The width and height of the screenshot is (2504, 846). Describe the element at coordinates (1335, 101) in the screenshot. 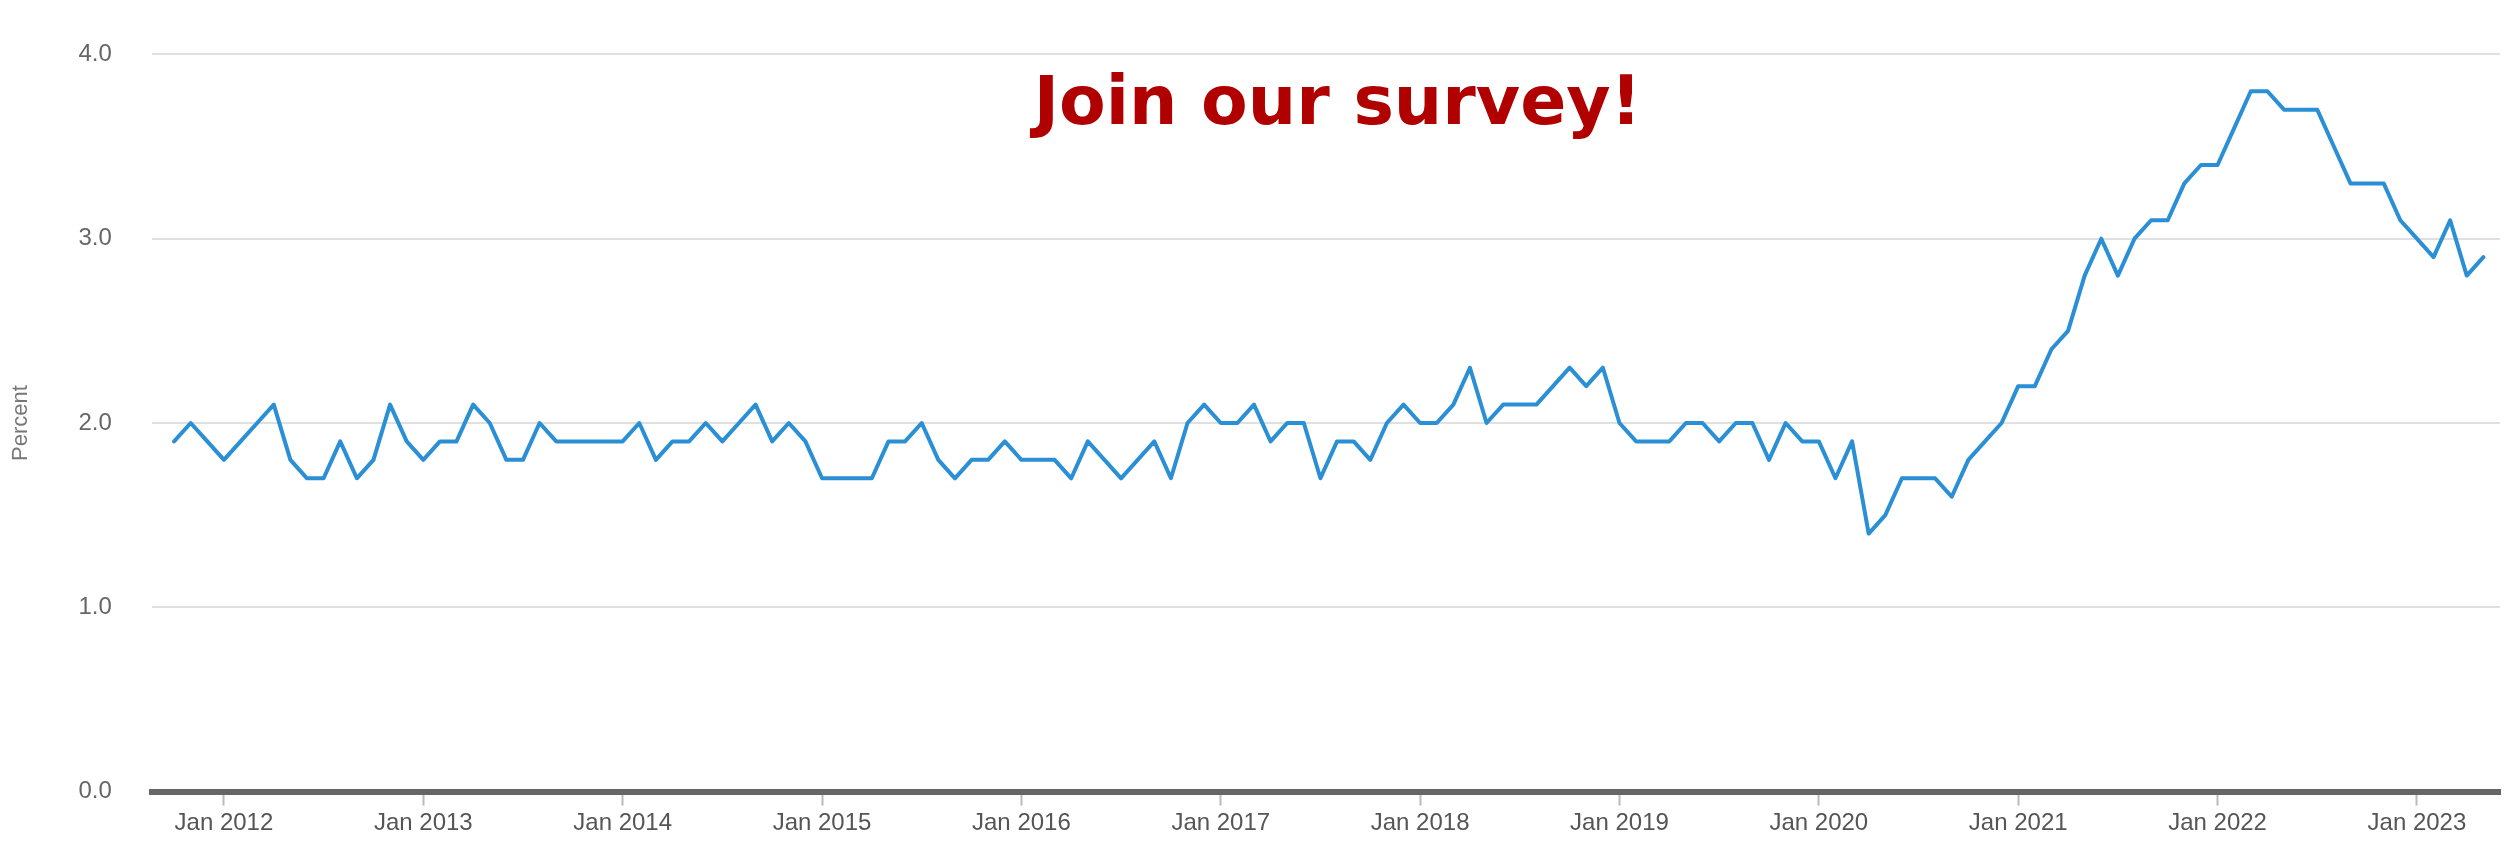

I see `annotation: Join our survey!` at that location.